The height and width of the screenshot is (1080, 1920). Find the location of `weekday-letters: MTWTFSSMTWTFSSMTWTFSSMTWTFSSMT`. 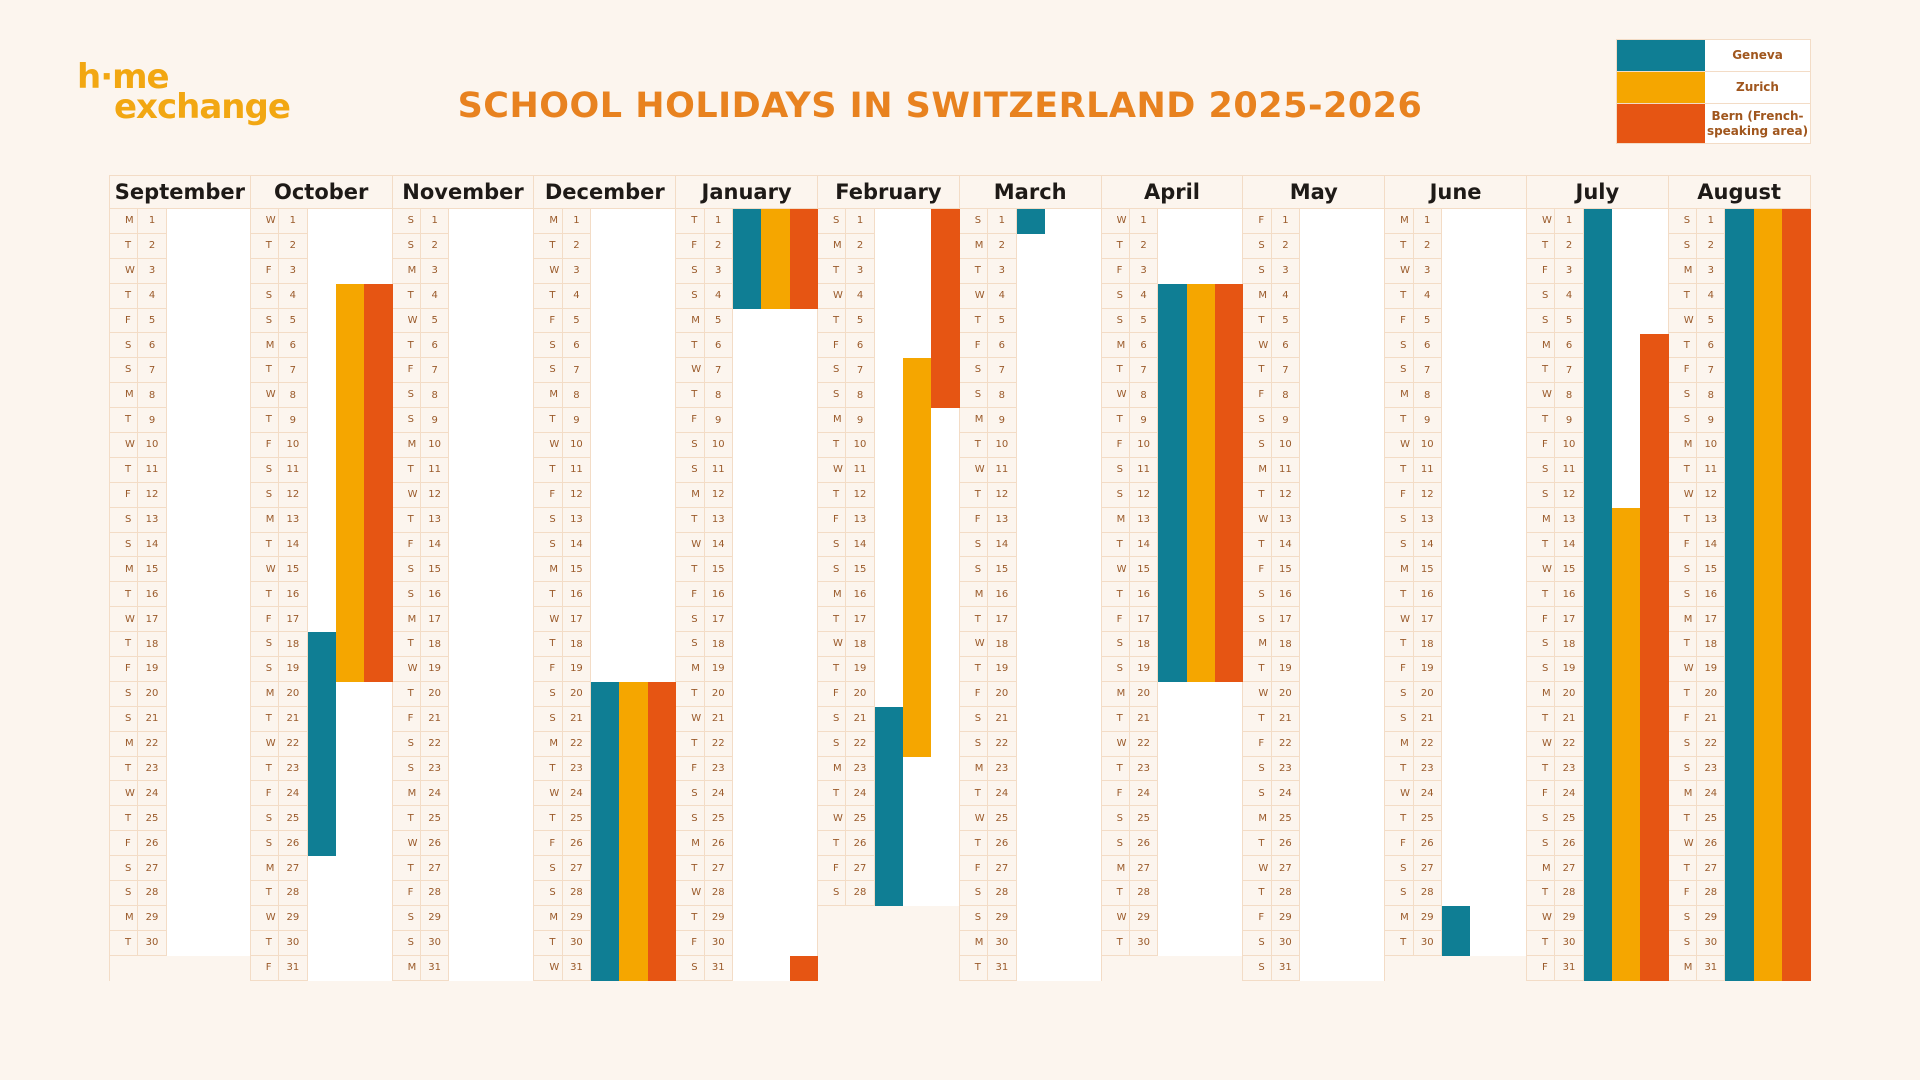

weekday-letters: MTWTFSSMTWTFSSMTWTFSSMTWTFSSMT is located at coordinates (134, 582).